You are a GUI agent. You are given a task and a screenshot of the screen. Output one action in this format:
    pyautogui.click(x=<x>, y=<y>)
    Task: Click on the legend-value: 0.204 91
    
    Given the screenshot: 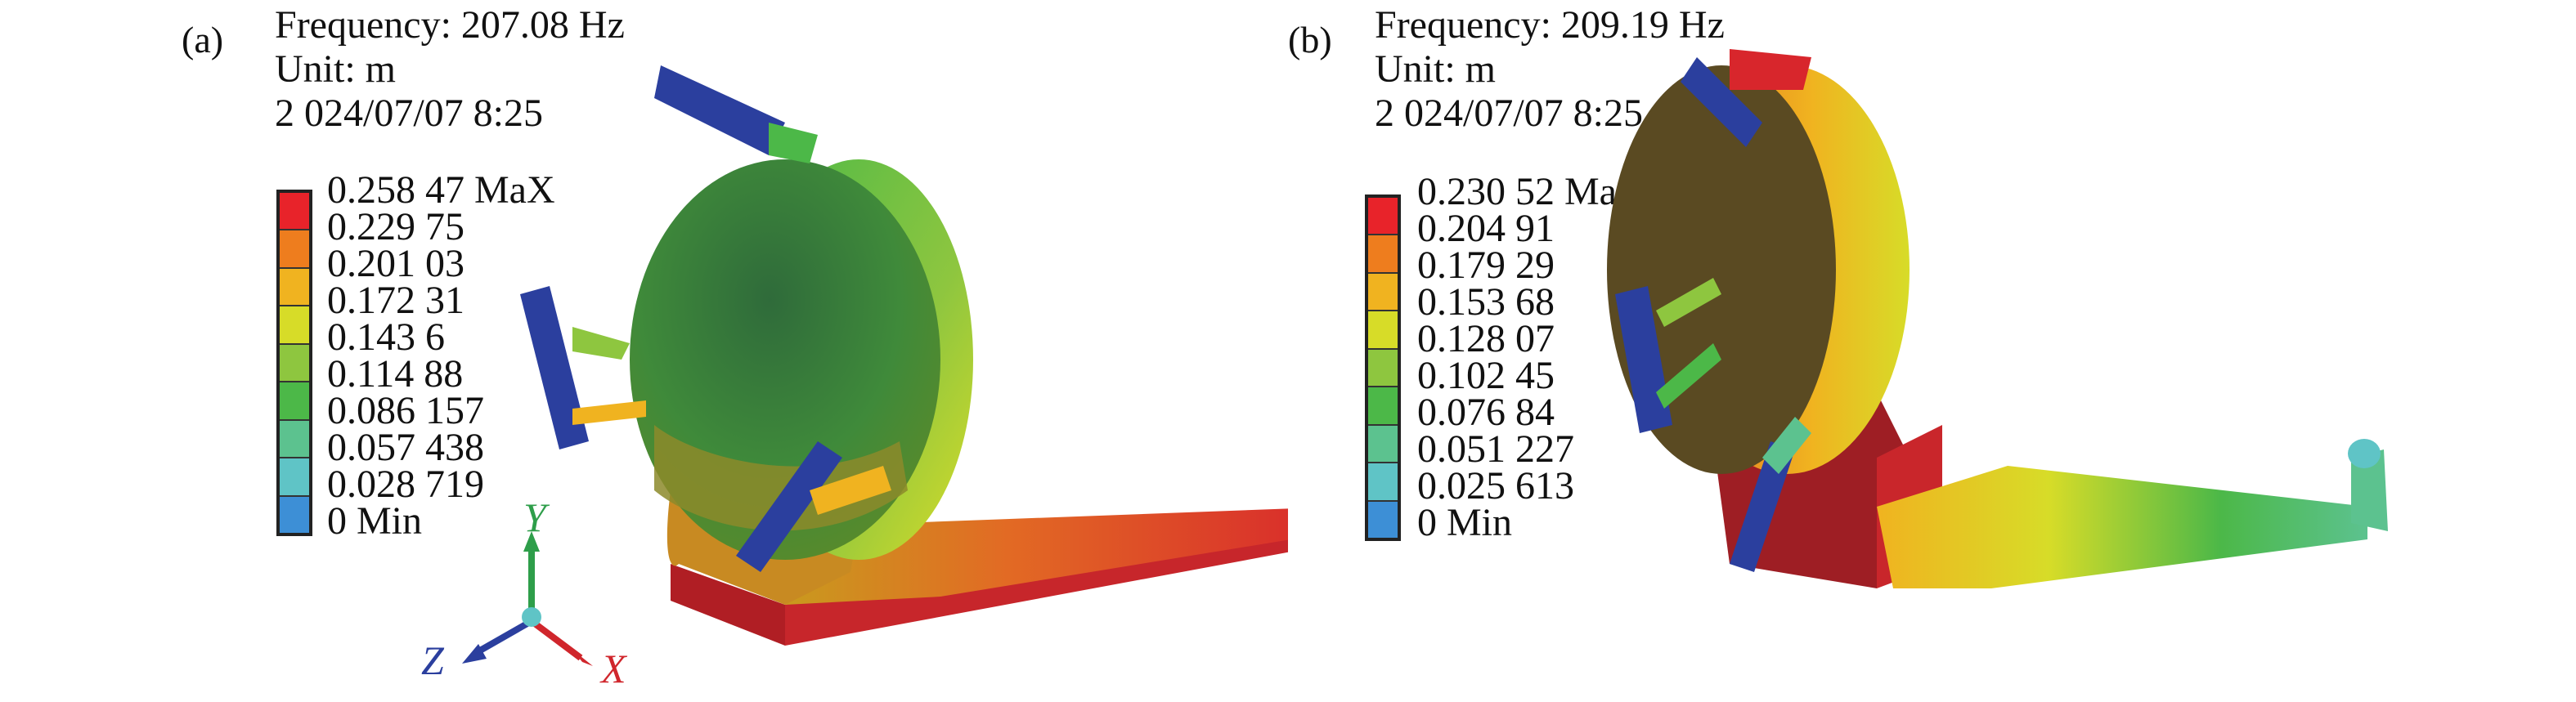 What is the action you would take?
    pyautogui.click(x=1486, y=228)
    